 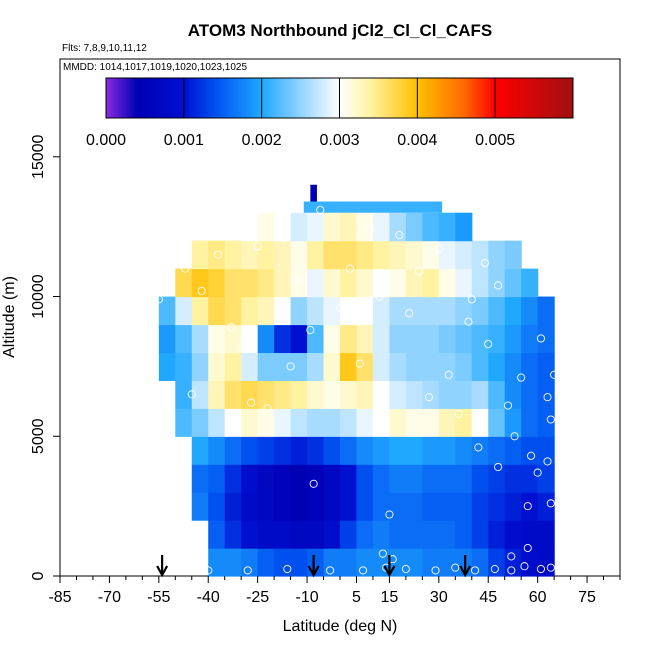 I want to click on flight-arrow, so click(x=389, y=566).